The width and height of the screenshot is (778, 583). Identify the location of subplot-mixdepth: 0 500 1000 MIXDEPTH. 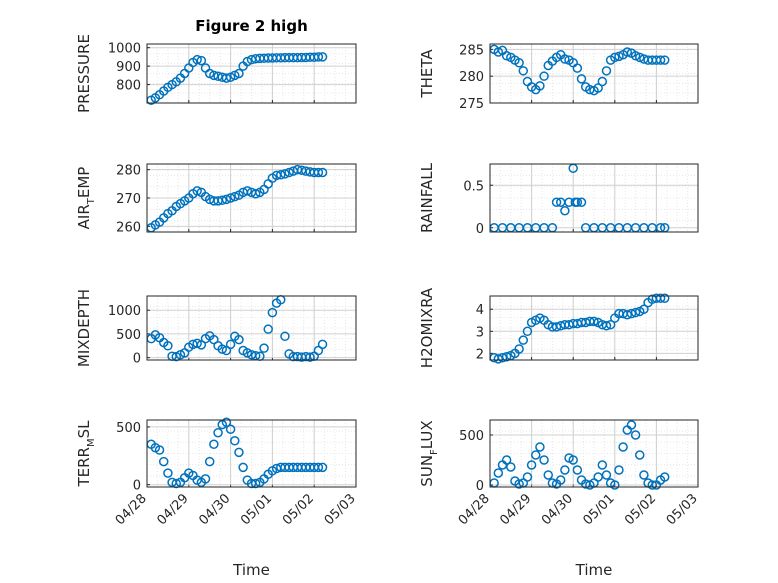
(216, 328).